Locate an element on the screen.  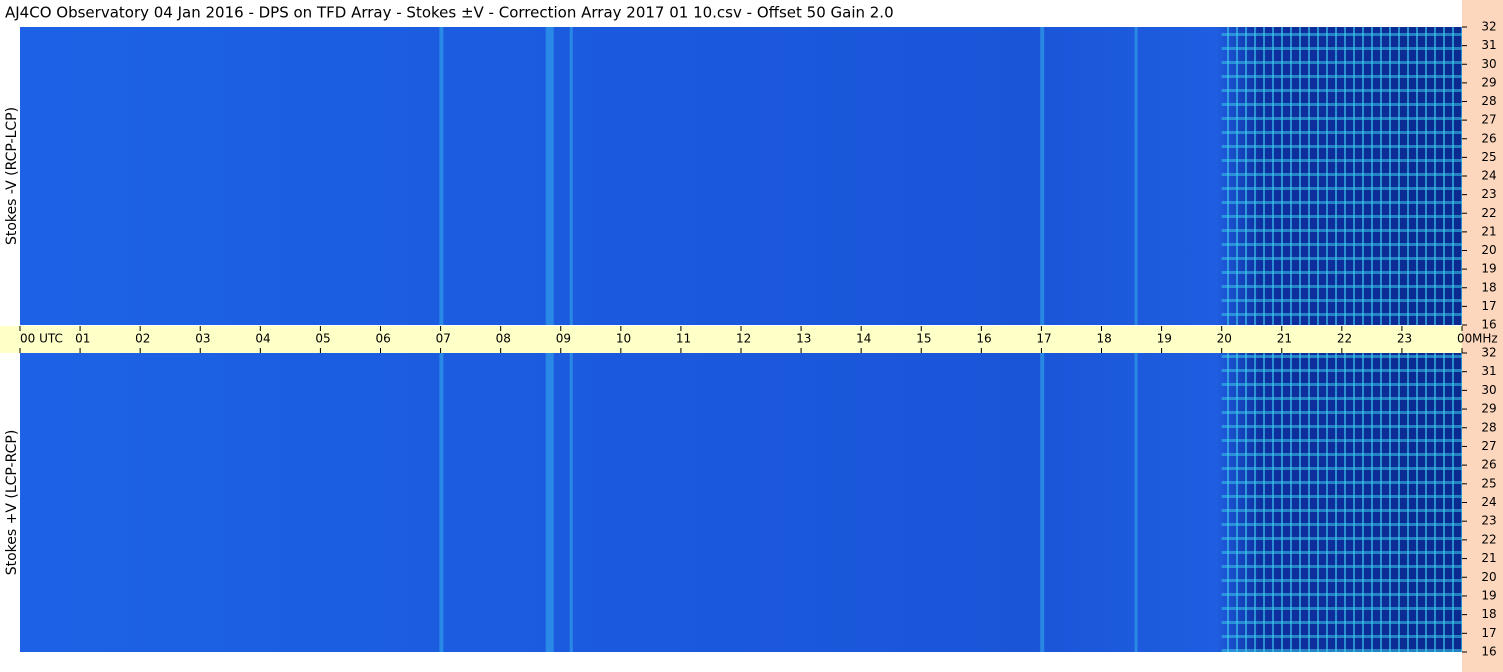
x-tick-label: 14 is located at coordinates (863, 339).